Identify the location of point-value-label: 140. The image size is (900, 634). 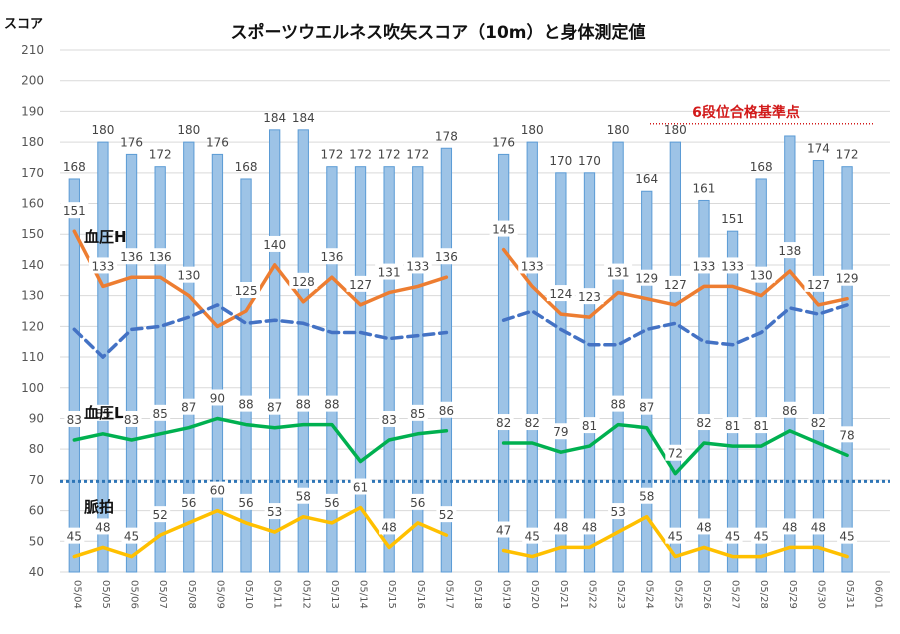
(274, 245).